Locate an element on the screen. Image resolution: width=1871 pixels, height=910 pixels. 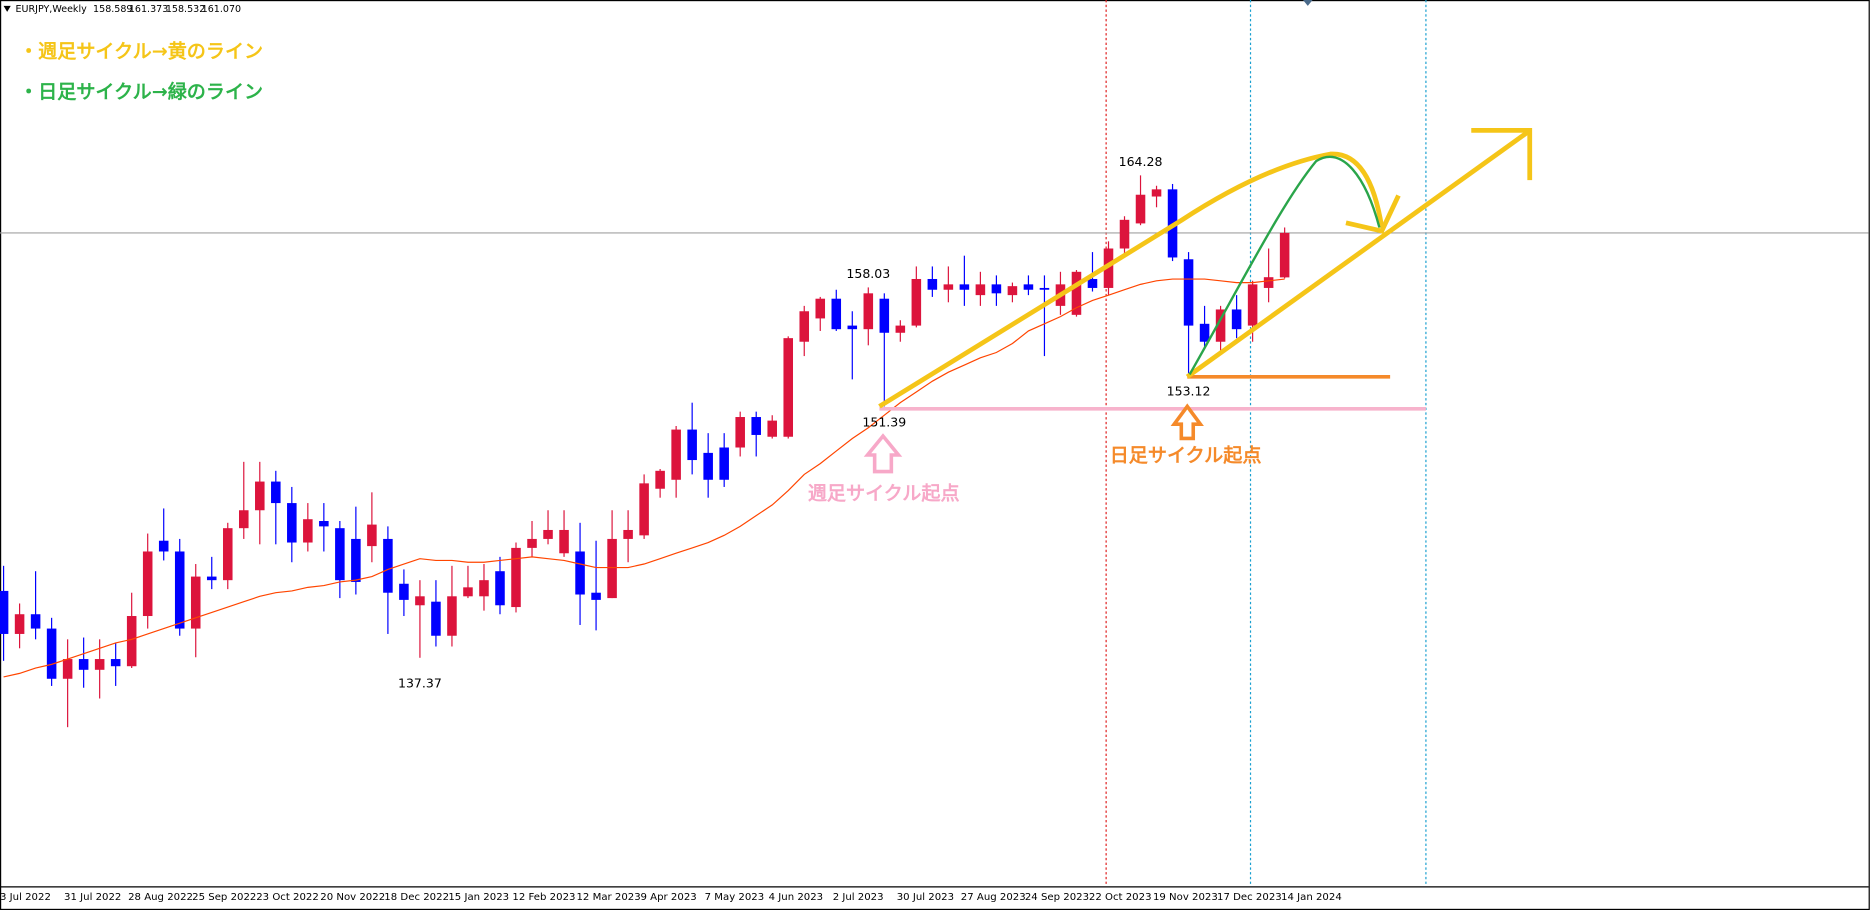
yellow-curve is located at coordinates (1131, 280).